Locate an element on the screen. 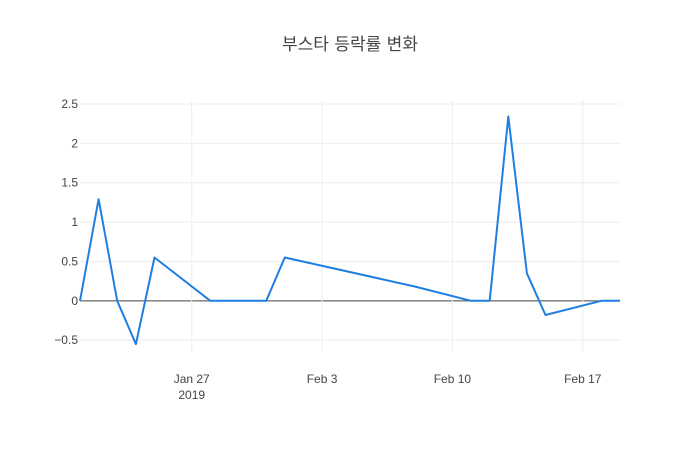  x-tick-year-label: 2019 is located at coordinates (191, 395).